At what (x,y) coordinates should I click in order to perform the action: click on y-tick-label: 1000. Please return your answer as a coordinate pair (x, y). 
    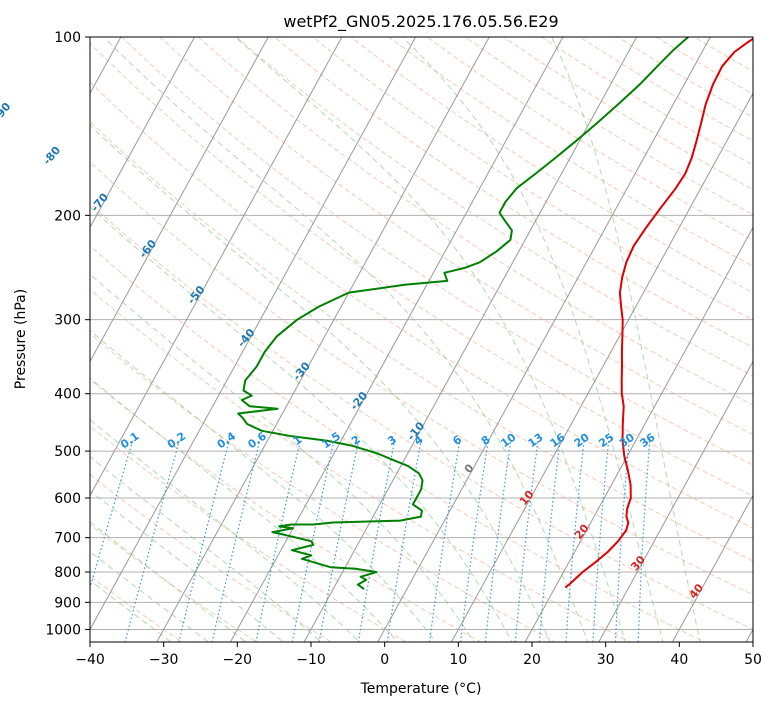
    Looking at the image, I should click on (63, 630).